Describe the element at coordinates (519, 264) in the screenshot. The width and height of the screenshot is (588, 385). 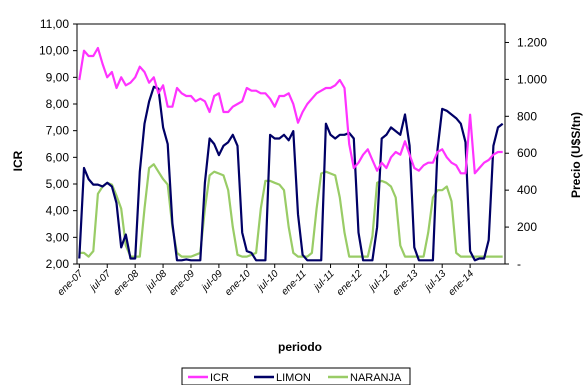
I see `right-tick-label: -` at that location.